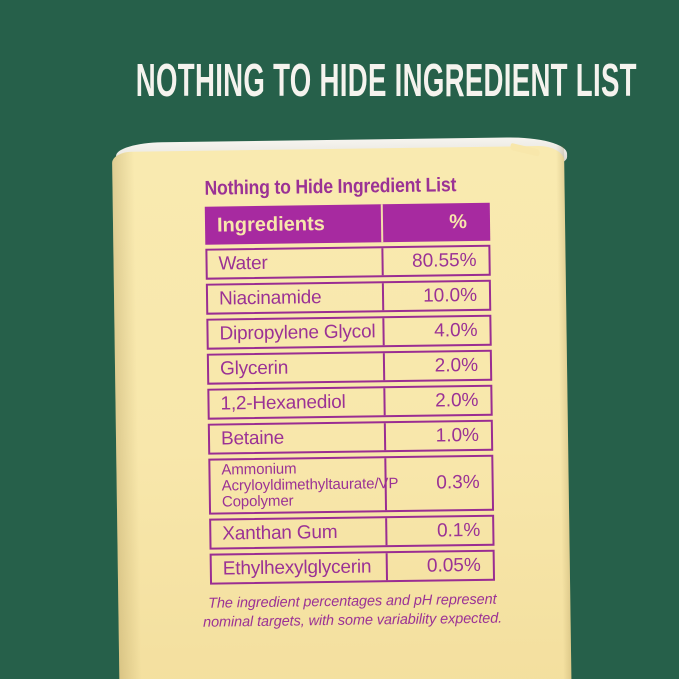 The height and width of the screenshot is (679, 679). What do you see at coordinates (352, 532) in the screenshot?
I see `table-row: Xanthan Gum 0.1%` at bounding box center [352, 532].